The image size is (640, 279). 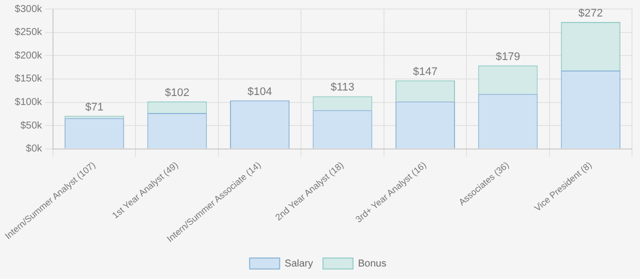 What do you see at coordinates (31, 126) in the screenshot?
I see `y-tick-label: $50k` at bounding box center [31, 126].